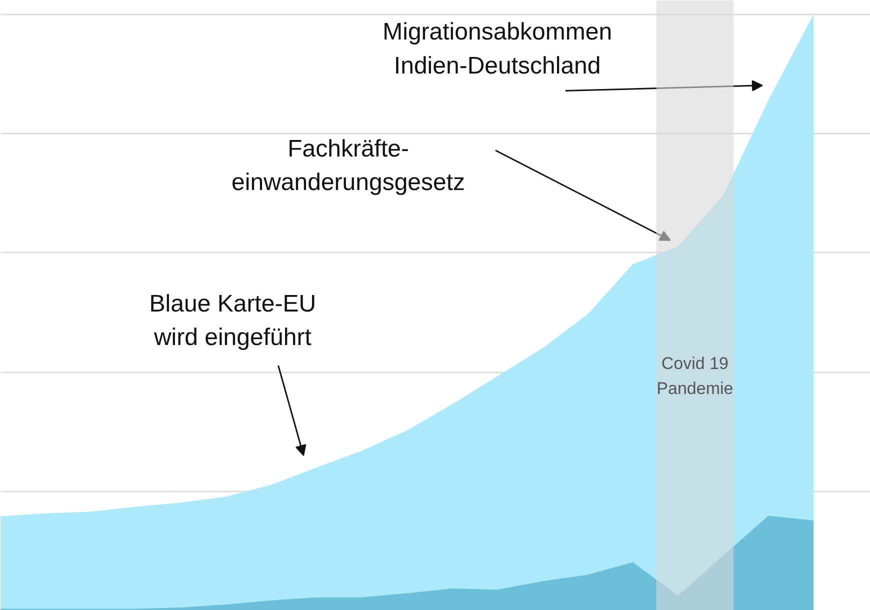 The image size is (870, 610). What do you see at coordinates (232, 321) in the screenshot?
I see `annotation: Blaue Karte-EU wird eingeführt` at bounding box center [232, 321].